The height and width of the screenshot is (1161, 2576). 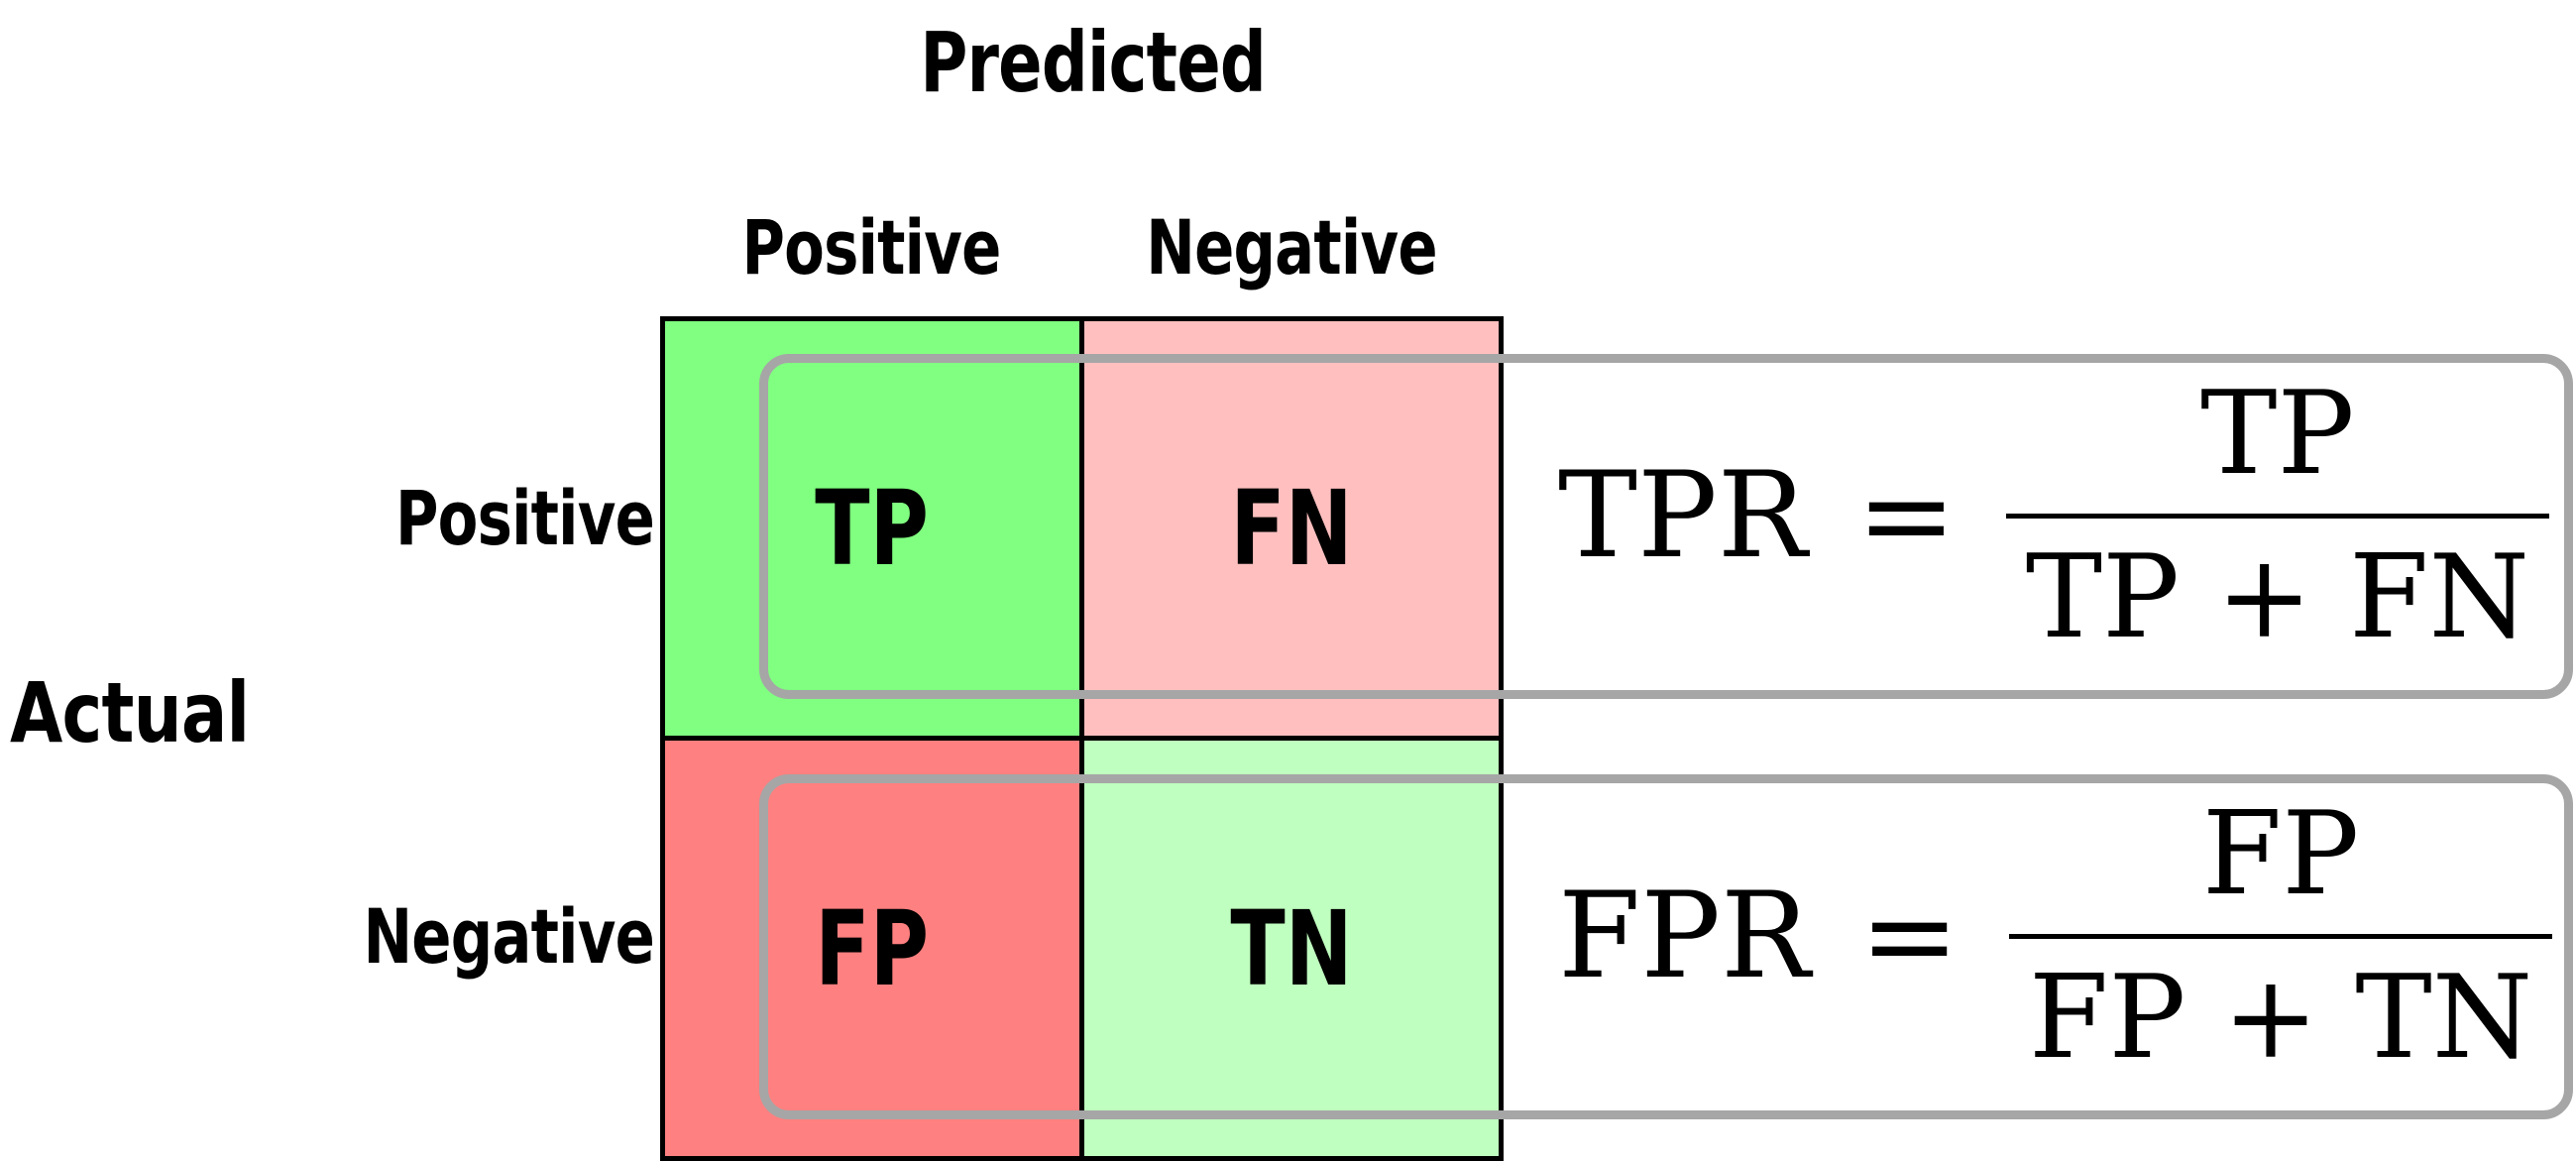 I want to click on fpr-numerator: FP, so click(x=2280, y=854).